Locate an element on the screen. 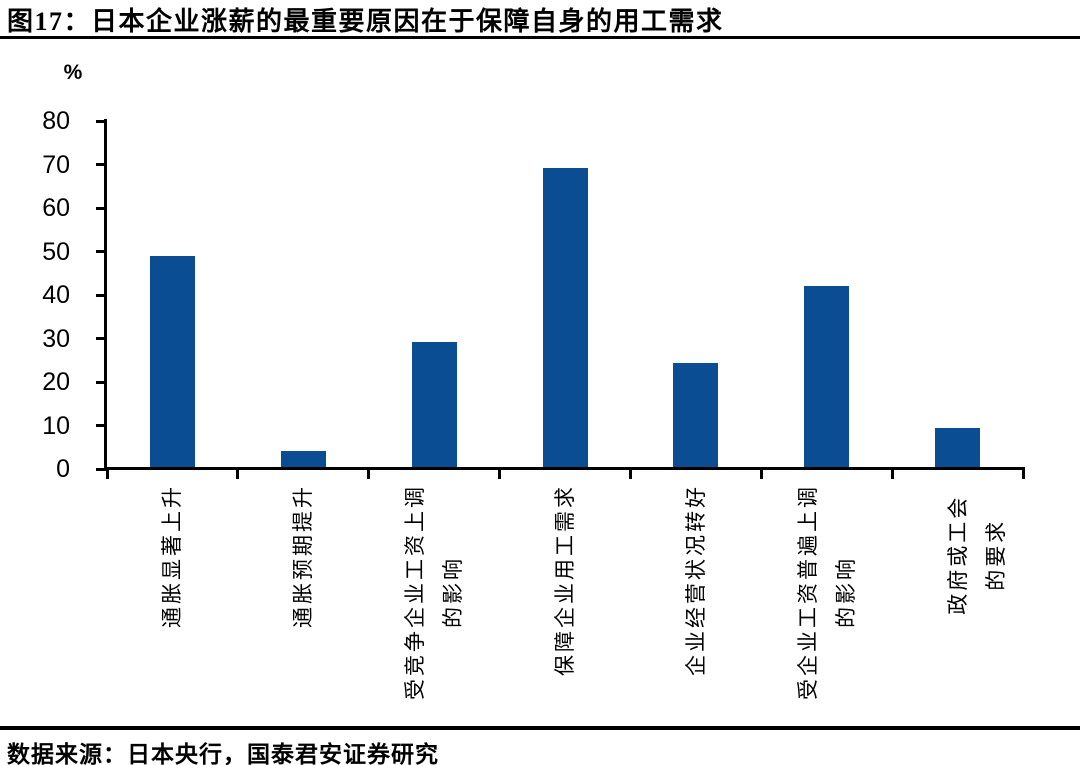 The height and width of the screenshot is (765, 1080). x-category-label-3: 受竞争企业工资上调 的影响 is located at coordinates (434, 592).